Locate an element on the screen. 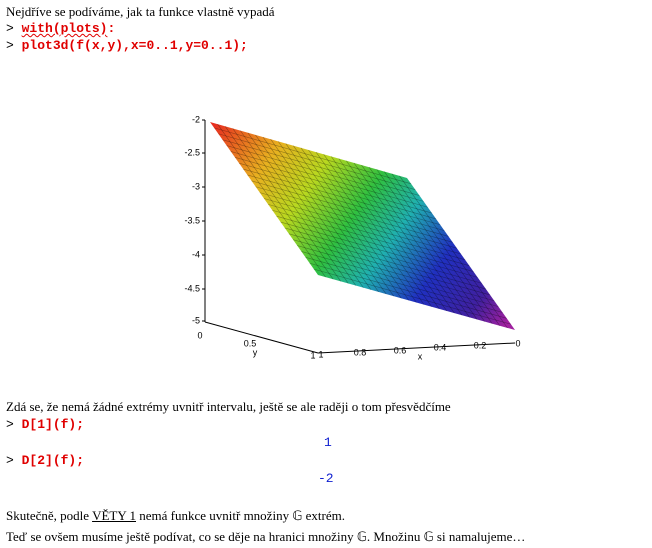 This screenshot has height=548, width=652. input-code: : is located at coordinates (111, 28).